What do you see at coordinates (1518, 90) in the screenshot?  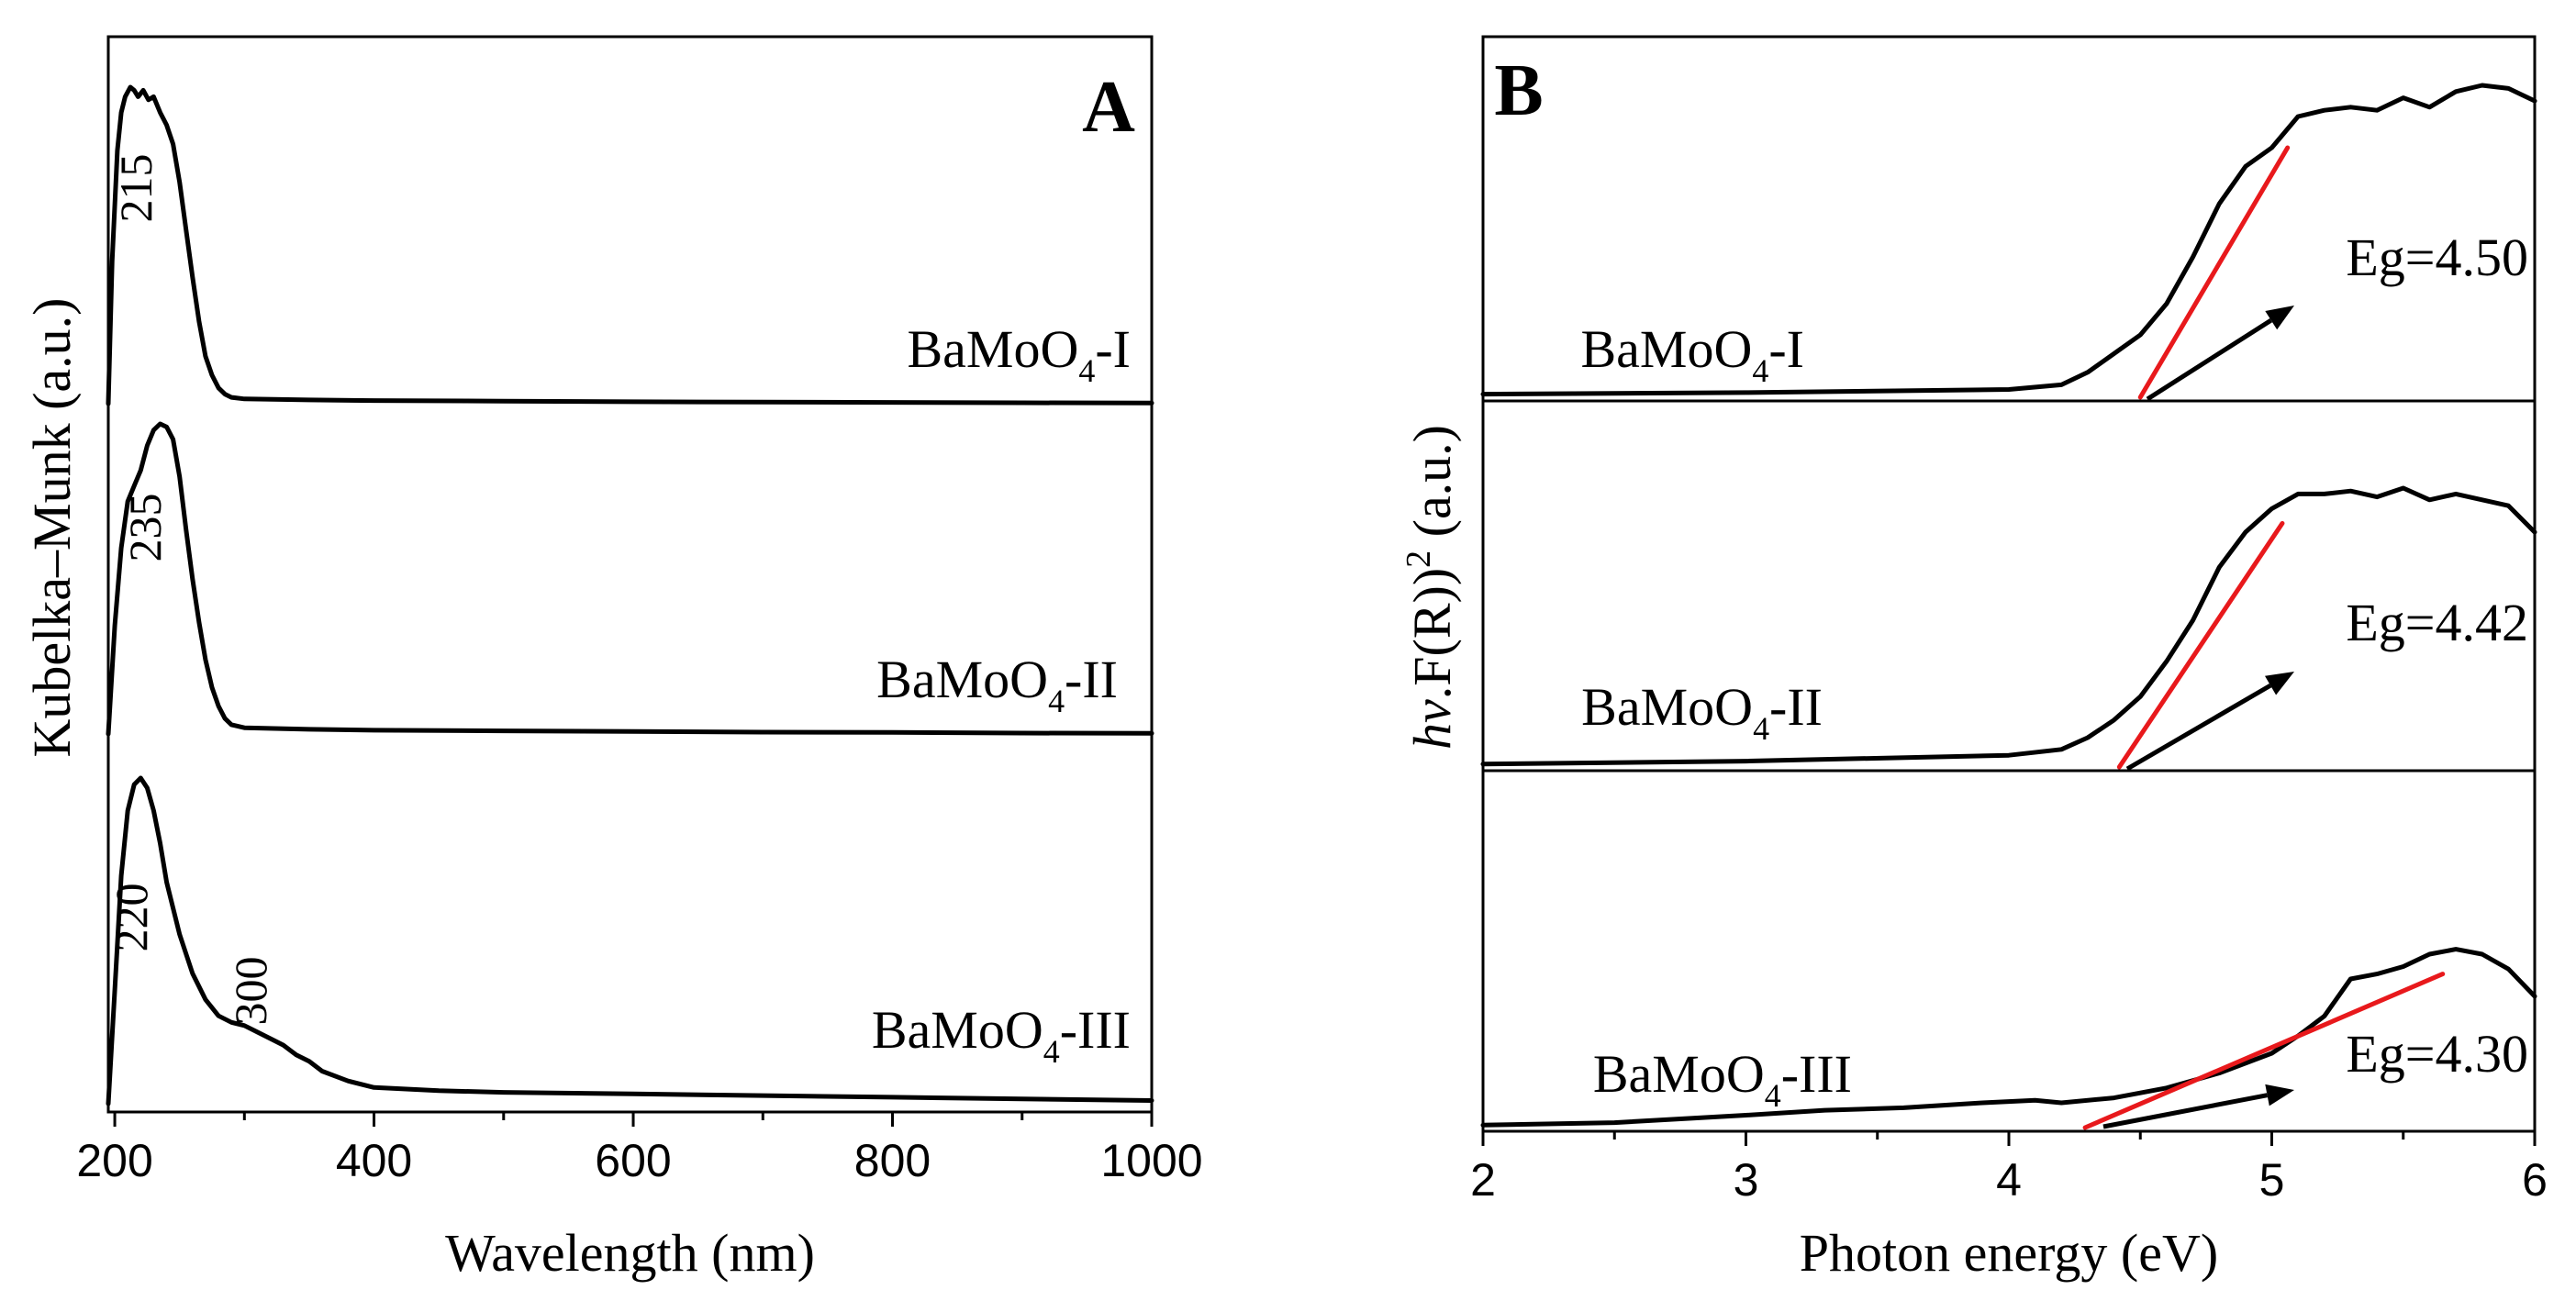 I see `panel-label-b: B` at bounding box center [1518, 90].